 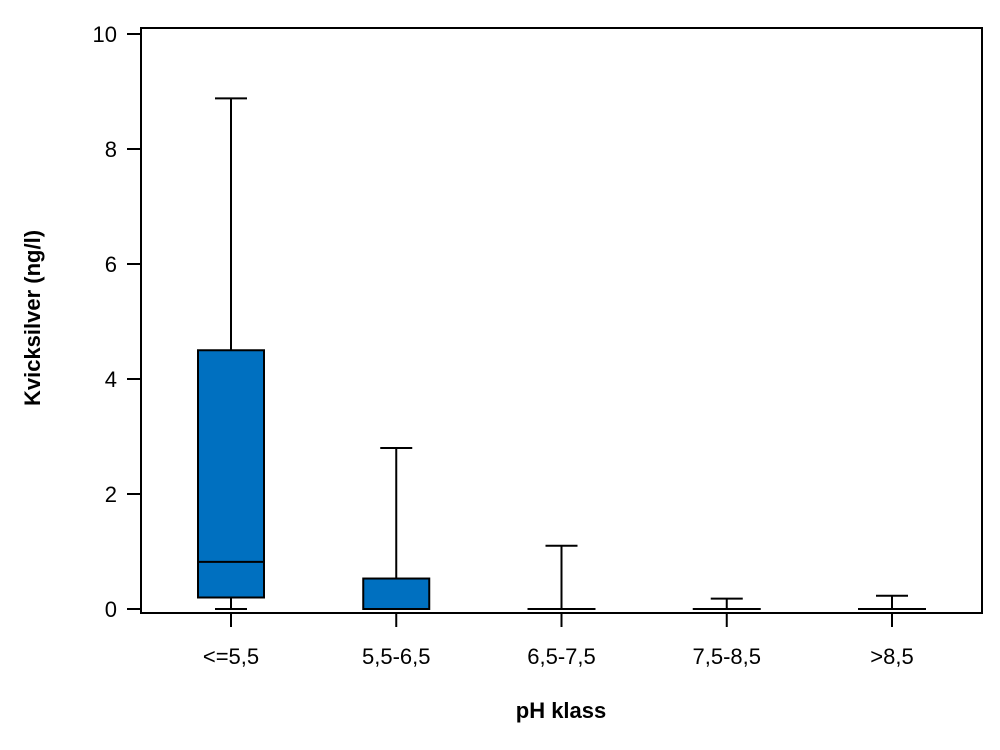 I want to click on y-tick-label: 2, so click(x=111, y=494).